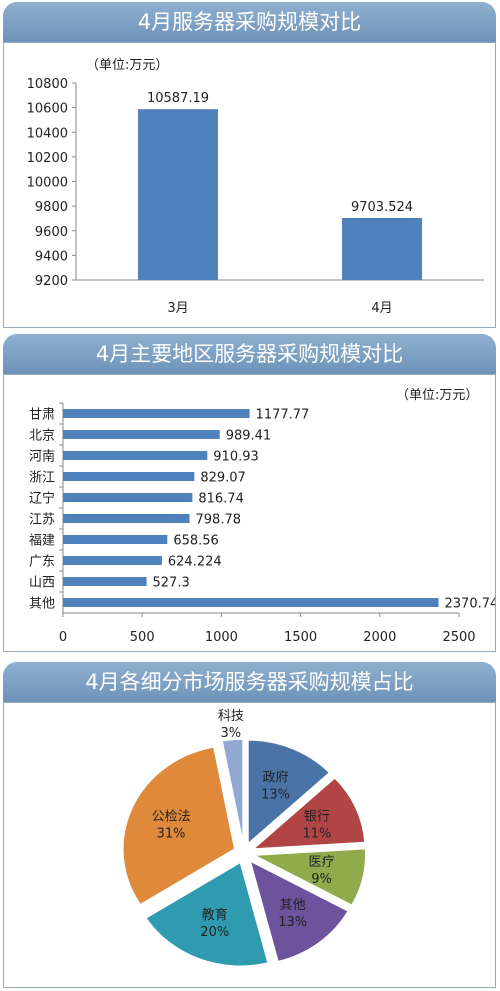 The width and height of the screenshot is (500, 991). What do you see at coordinates (276, 778) in the screenshot?
I see `pie-slice-name: 政府` at bounding box center [276, 778].